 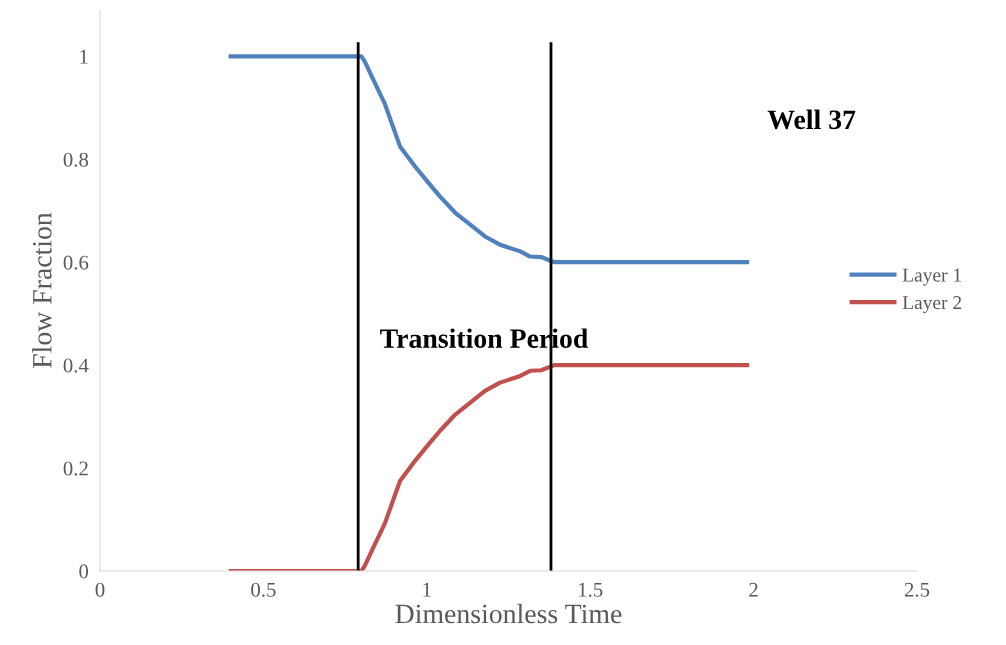 I want to click on x-axis-title: Dimensionless Time, so click(x=508, y=613).